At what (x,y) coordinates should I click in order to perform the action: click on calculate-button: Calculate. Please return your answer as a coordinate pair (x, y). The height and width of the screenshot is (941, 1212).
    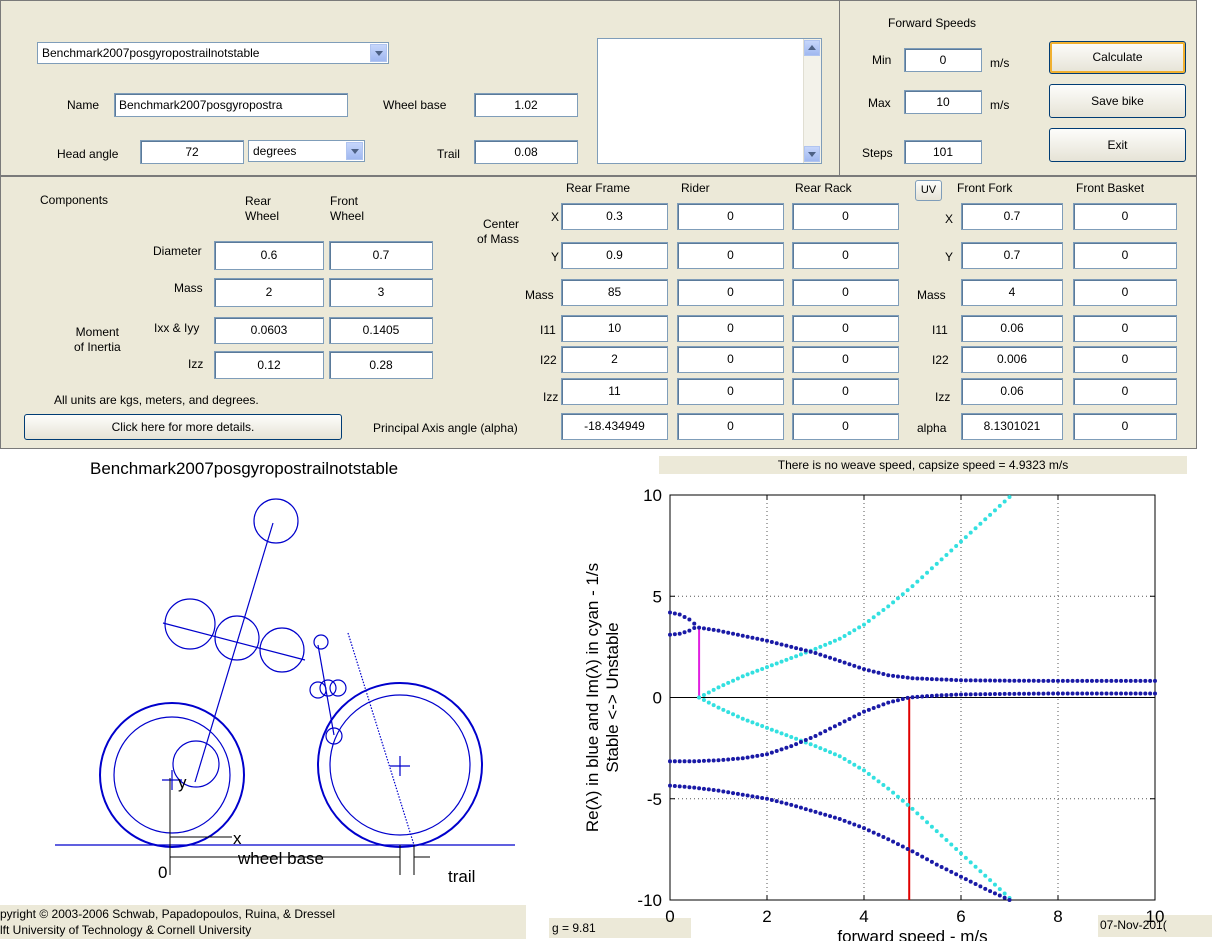
    Looking at the image, I should click on (1117, 57).